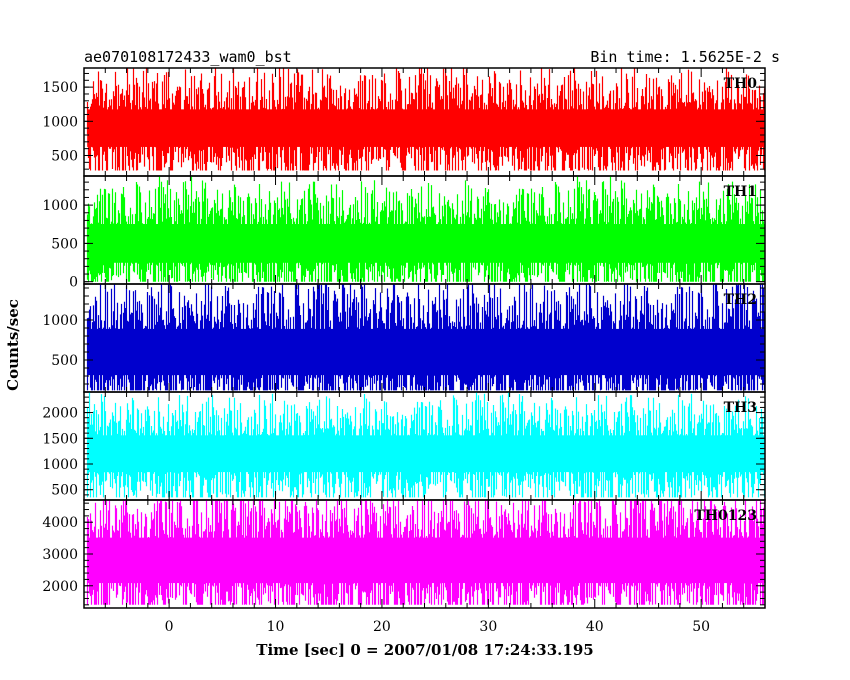 Image resolution: width=850 pixels, height=680 pixels. I want to click on chart-subtitle: Bin time: 1.5625E-2 s, so click(685, 57).